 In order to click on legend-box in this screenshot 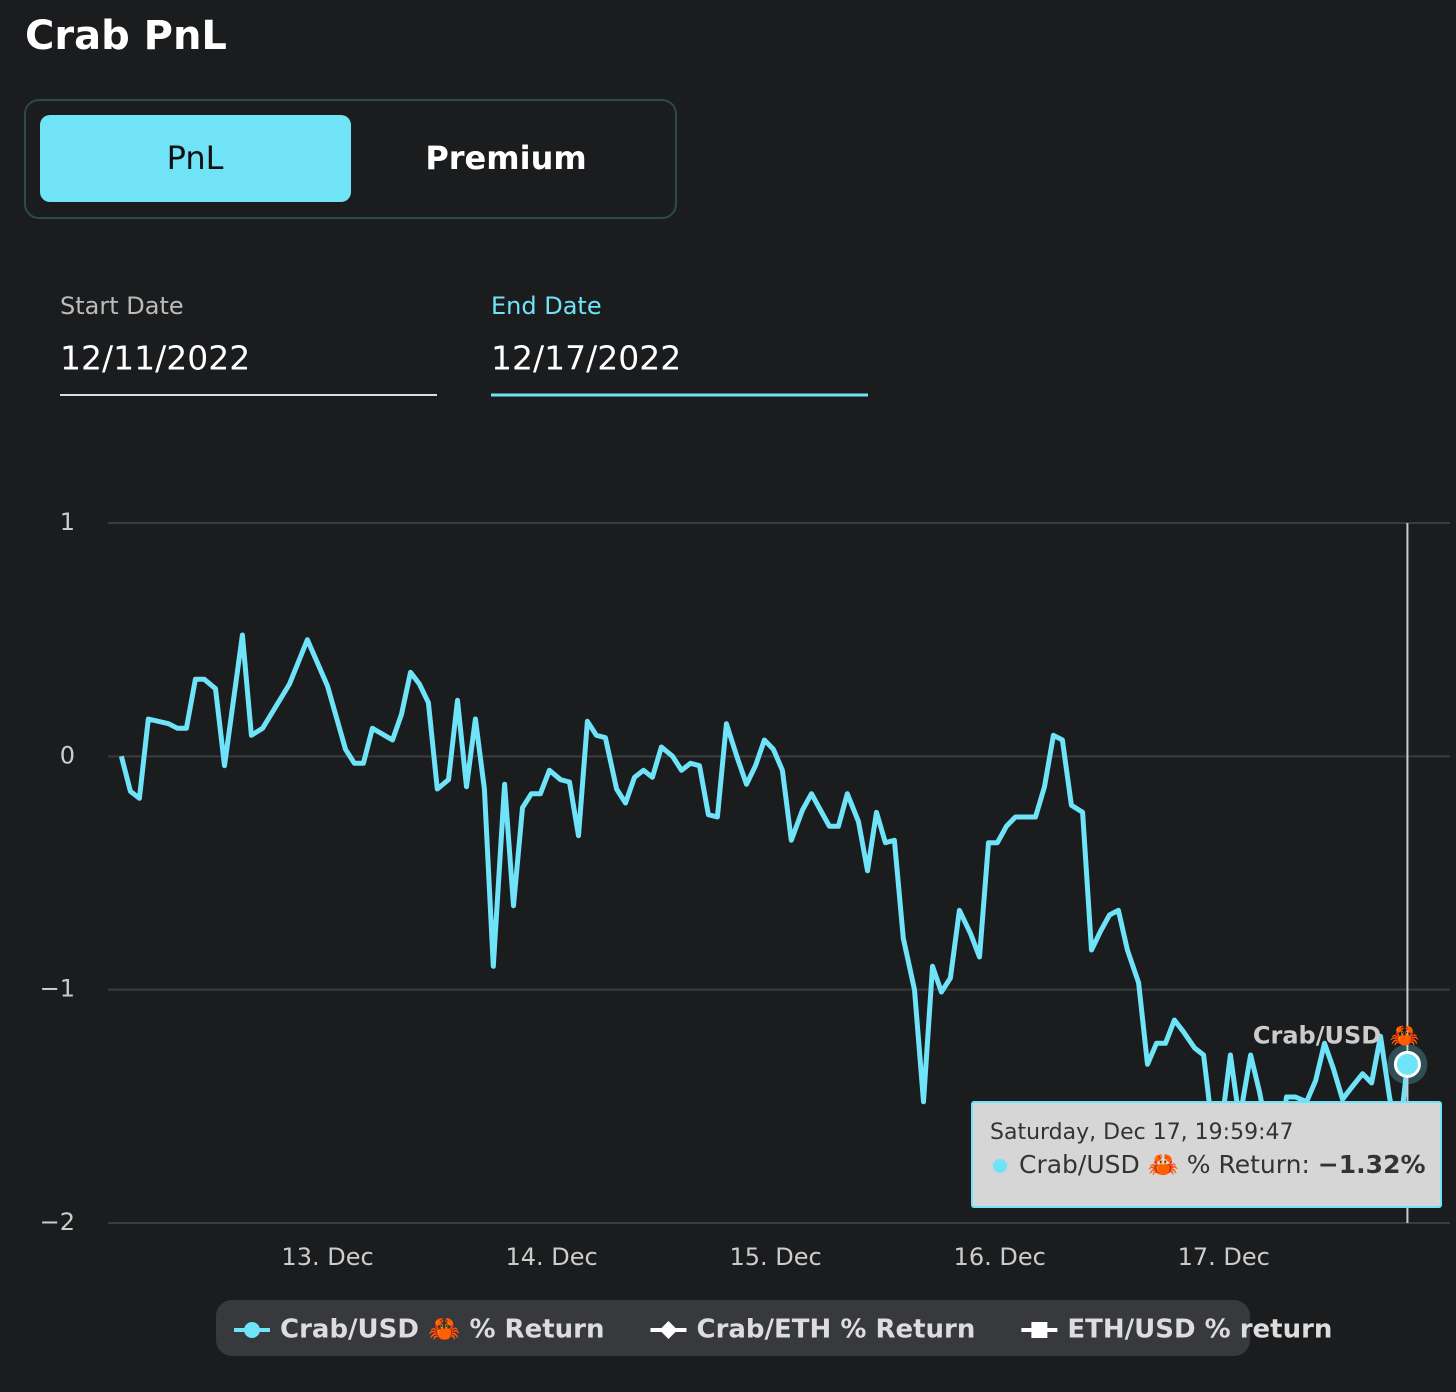, I will do `click(733, 1328)`.